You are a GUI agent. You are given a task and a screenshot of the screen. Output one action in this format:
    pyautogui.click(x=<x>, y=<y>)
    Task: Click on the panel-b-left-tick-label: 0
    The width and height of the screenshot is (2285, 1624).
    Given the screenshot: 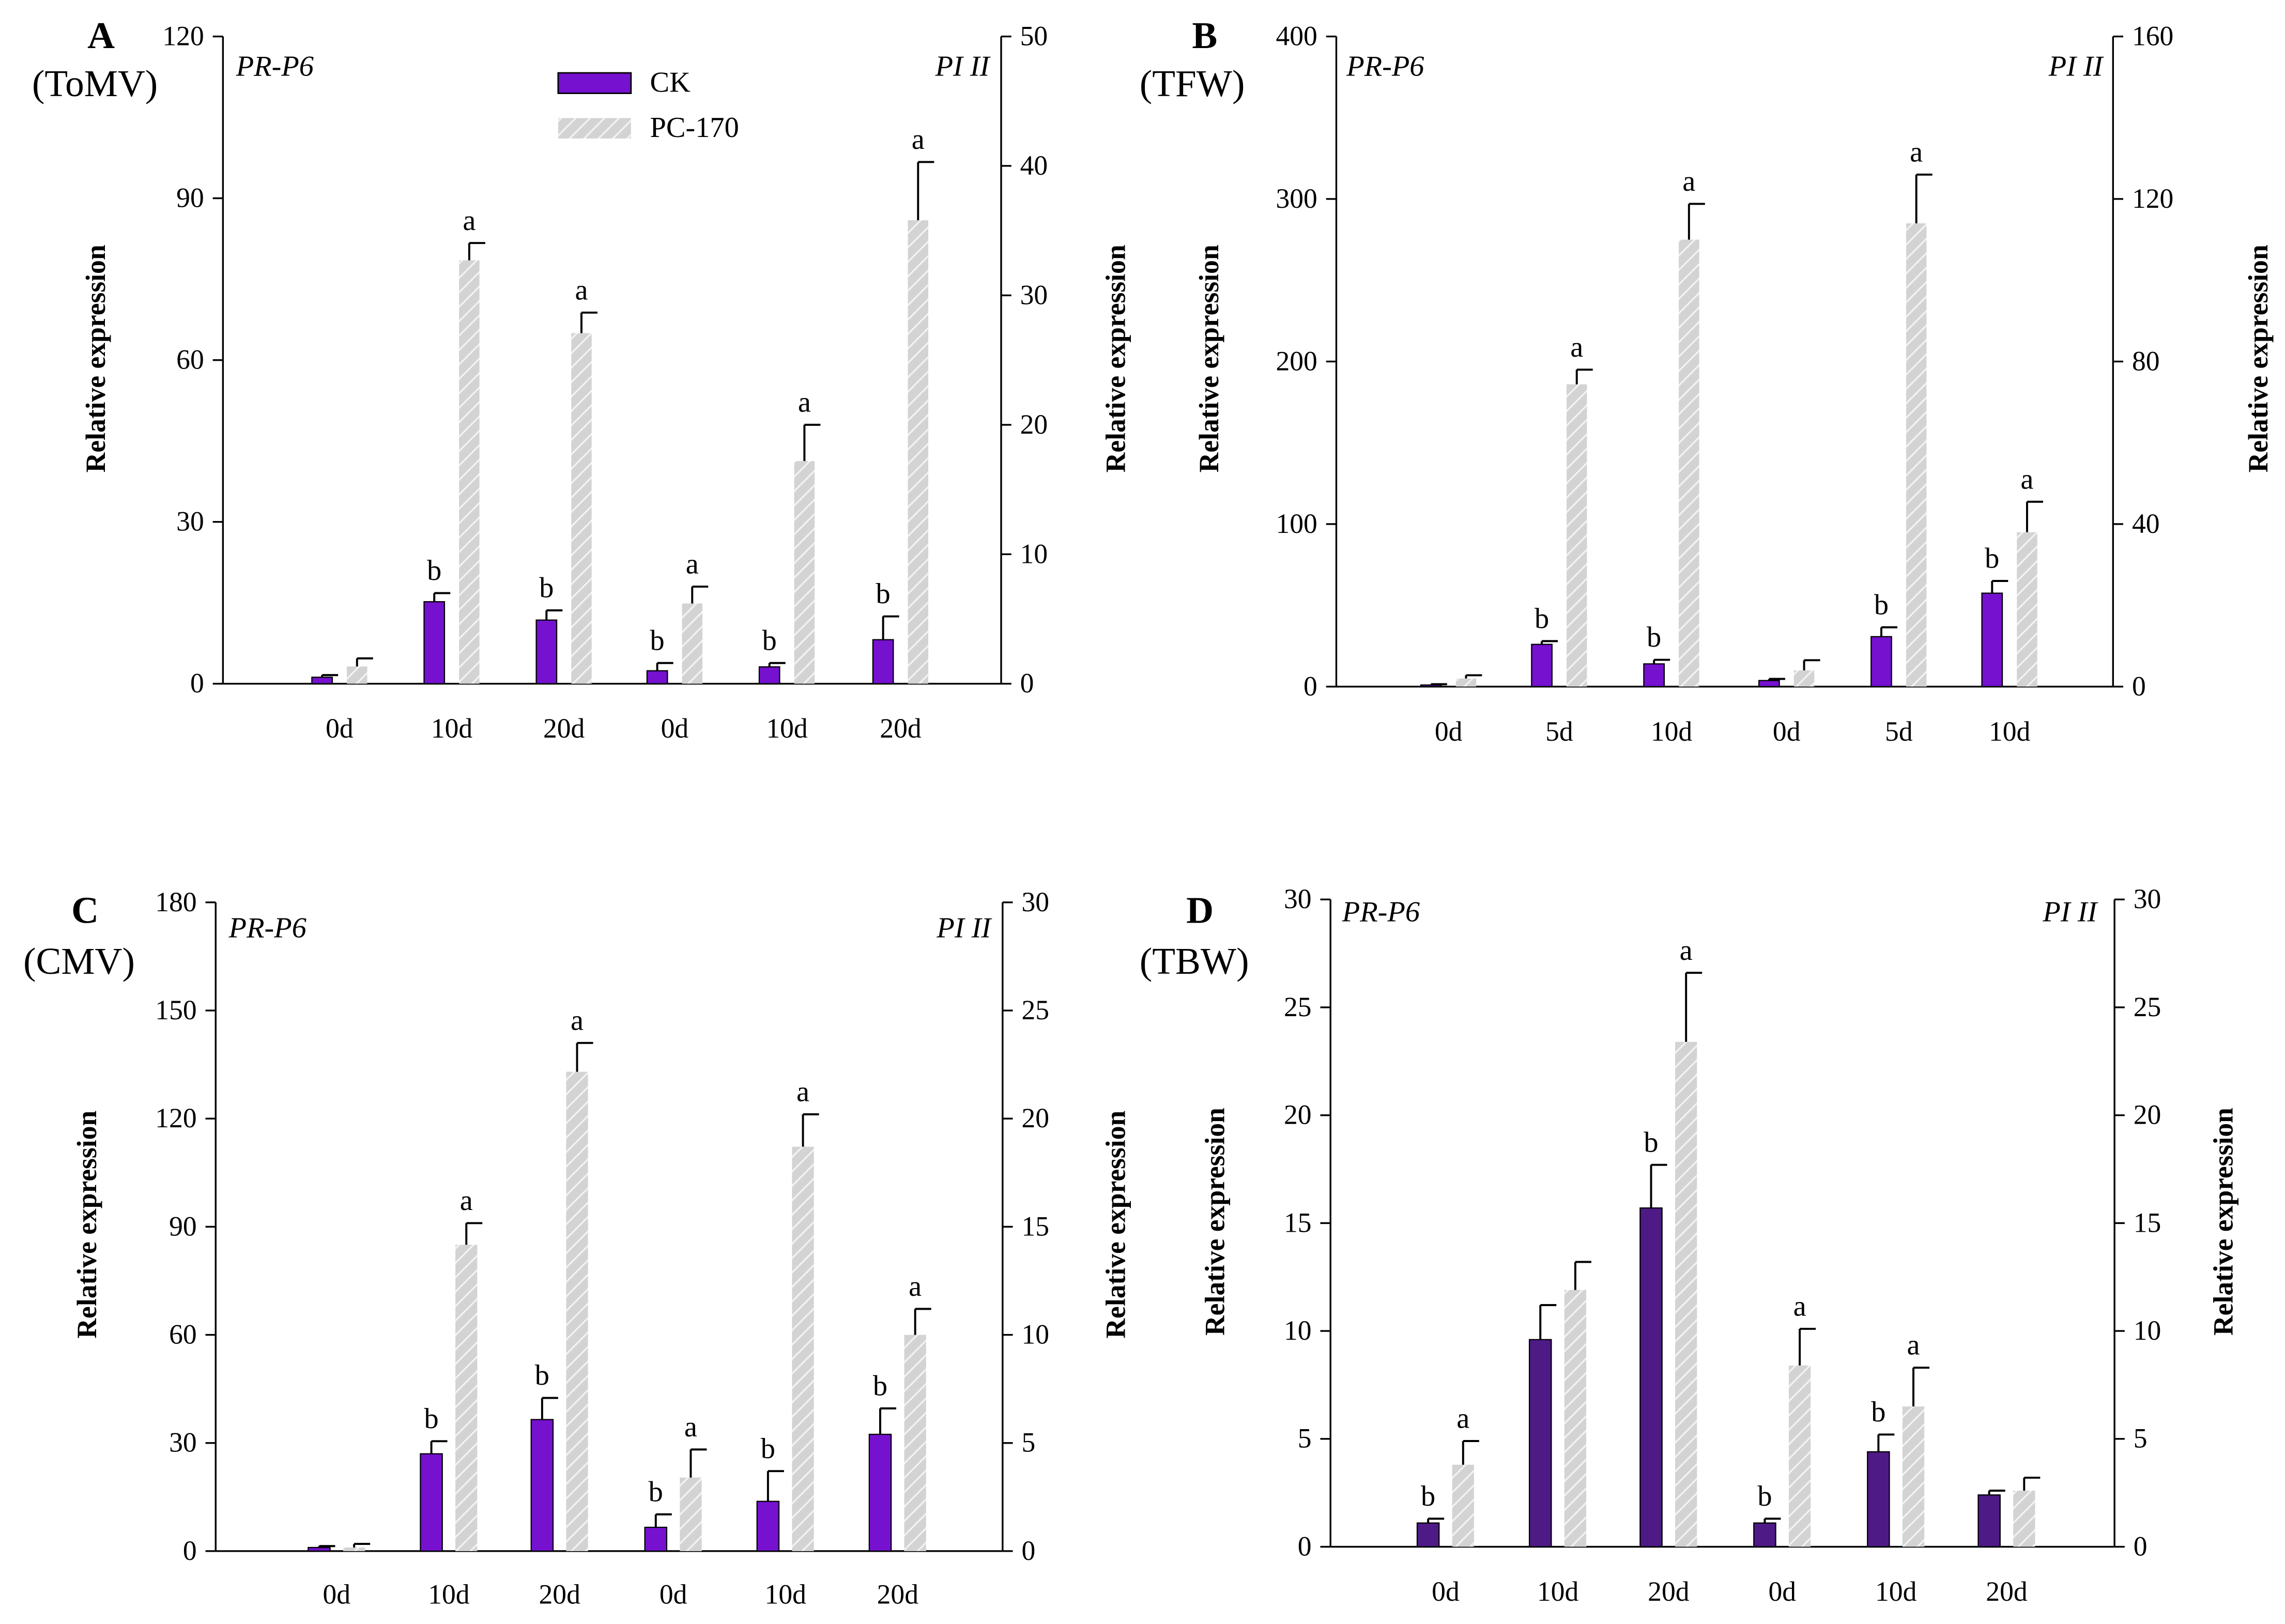 What is the action you would take?
    pyautogui.click(x=1310, y=685)
    